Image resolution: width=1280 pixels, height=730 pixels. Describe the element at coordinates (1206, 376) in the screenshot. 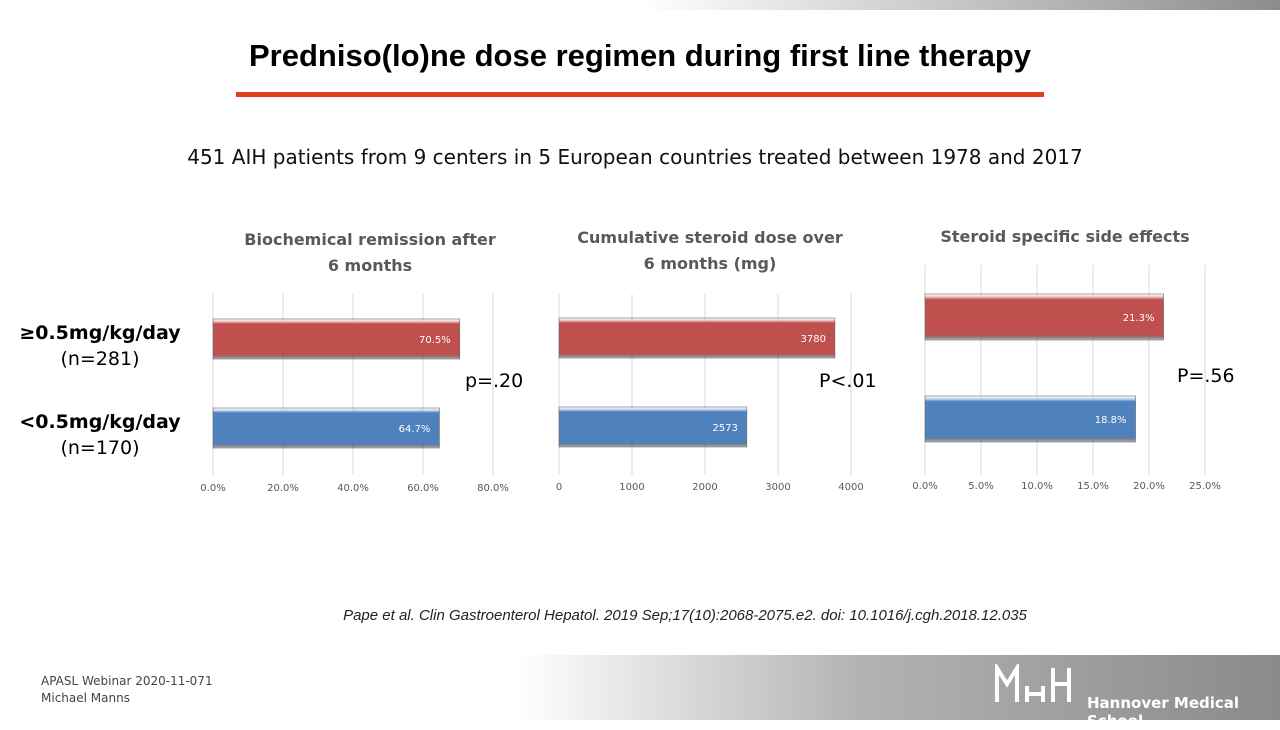

I see `chart-3-p-value: P=.56` at that location.